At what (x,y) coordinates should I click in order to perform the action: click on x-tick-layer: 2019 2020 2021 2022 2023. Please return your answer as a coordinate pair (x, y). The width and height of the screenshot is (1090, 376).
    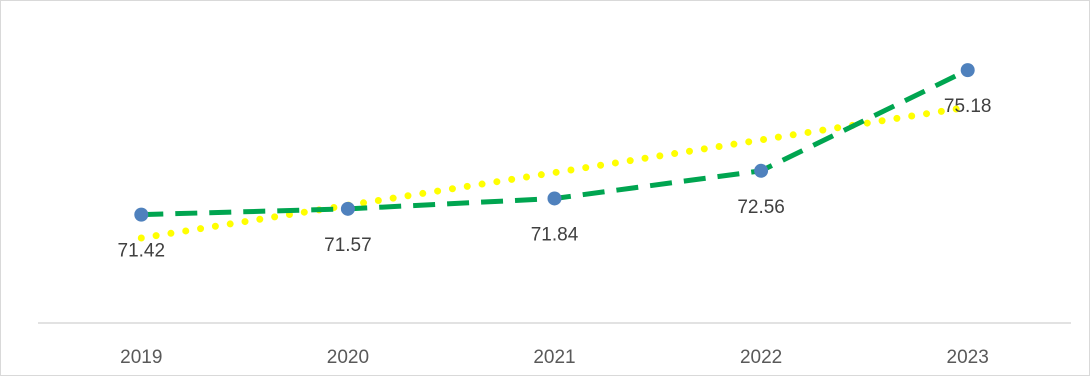
    Looking at the image, I should click on (554, 357).